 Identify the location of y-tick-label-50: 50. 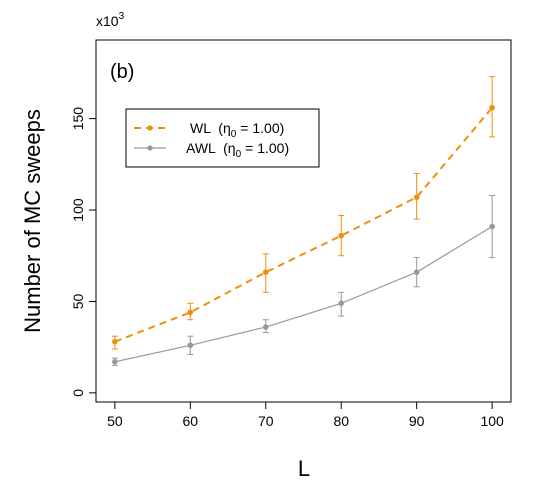
(78, 301).